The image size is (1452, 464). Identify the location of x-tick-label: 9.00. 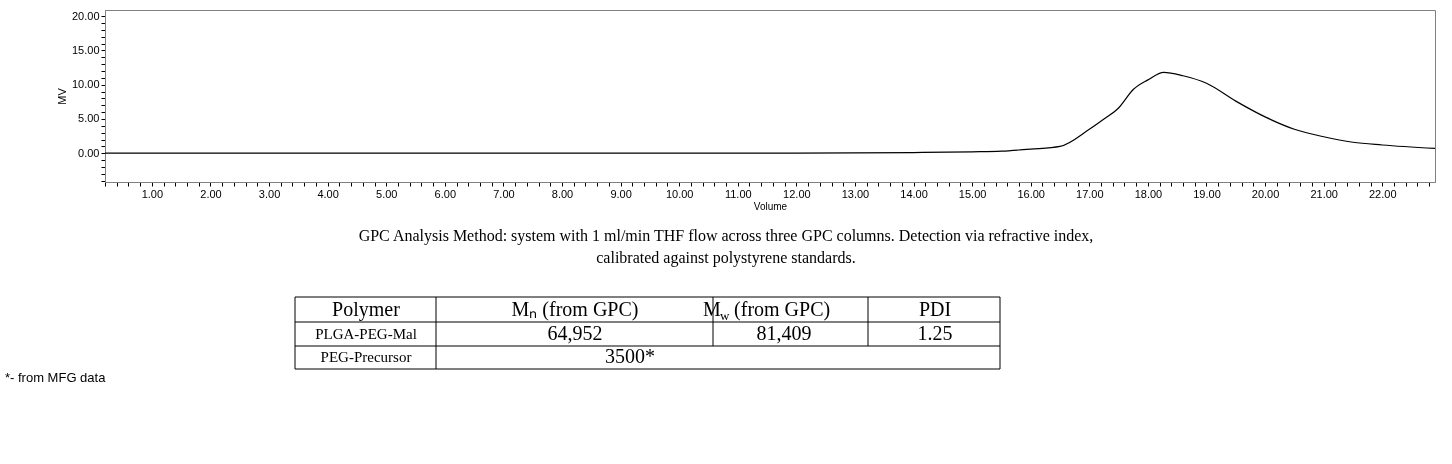
(621, 193).